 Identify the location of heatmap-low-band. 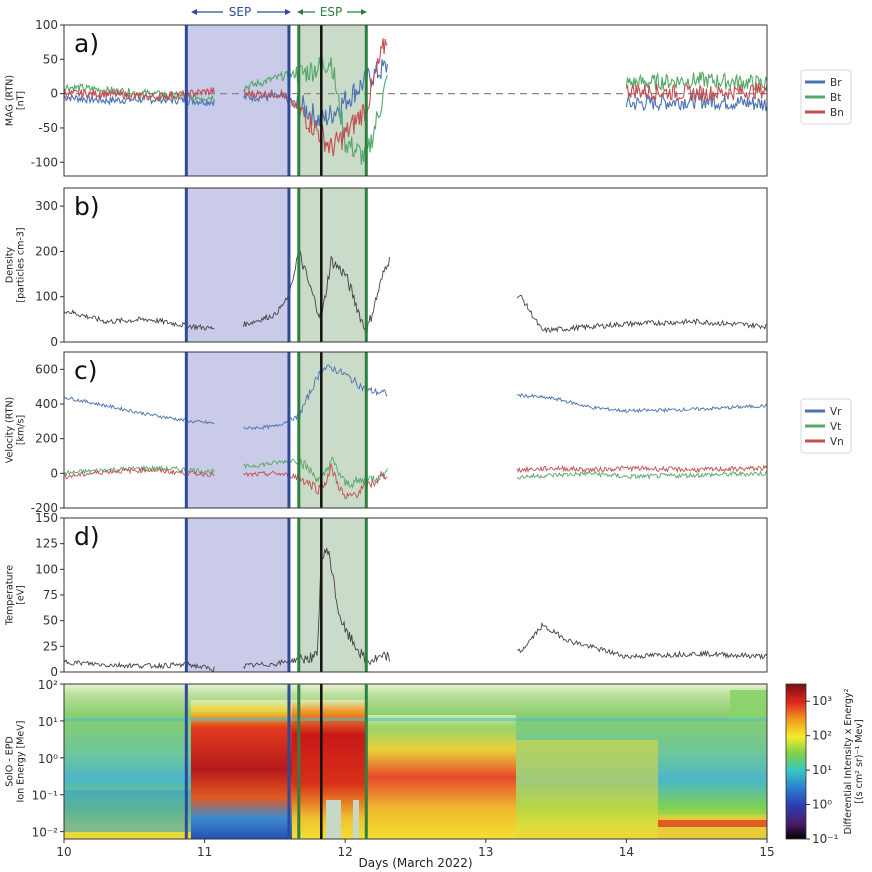
(129, 811).